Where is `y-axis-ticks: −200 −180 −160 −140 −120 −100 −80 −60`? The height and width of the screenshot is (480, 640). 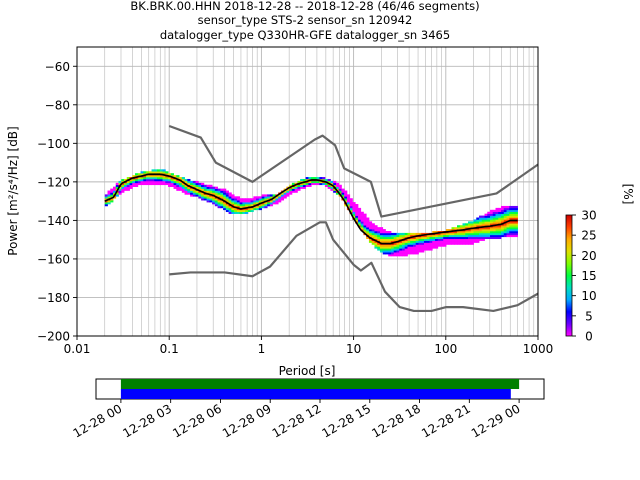
y-axis-ticks: −200 −180 −160 −140 −120 −100 −80 −60 is located at coordinates (57, 202).